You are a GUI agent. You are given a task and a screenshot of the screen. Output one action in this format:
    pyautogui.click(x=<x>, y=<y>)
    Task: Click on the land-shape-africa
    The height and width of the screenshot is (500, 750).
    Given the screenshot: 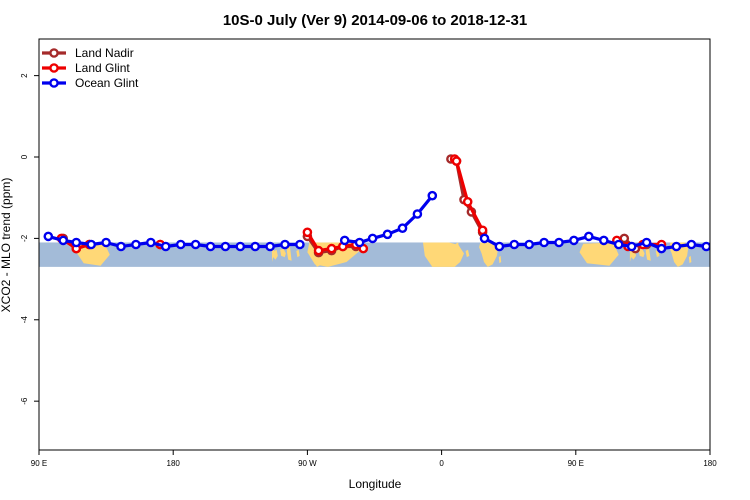 What is the action you would take?
    pyautogui.click(x=443, y=254)
    